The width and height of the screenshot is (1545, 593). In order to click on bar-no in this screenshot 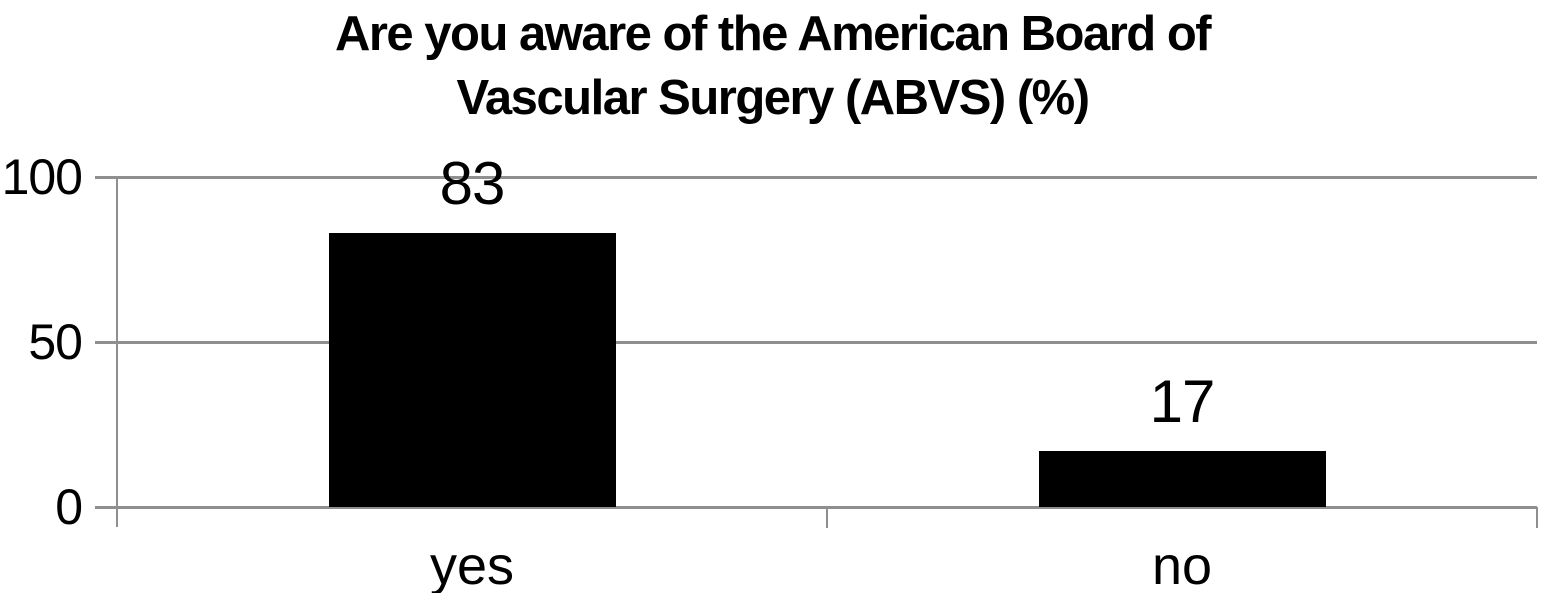, I will do `click(1182, 478)`.